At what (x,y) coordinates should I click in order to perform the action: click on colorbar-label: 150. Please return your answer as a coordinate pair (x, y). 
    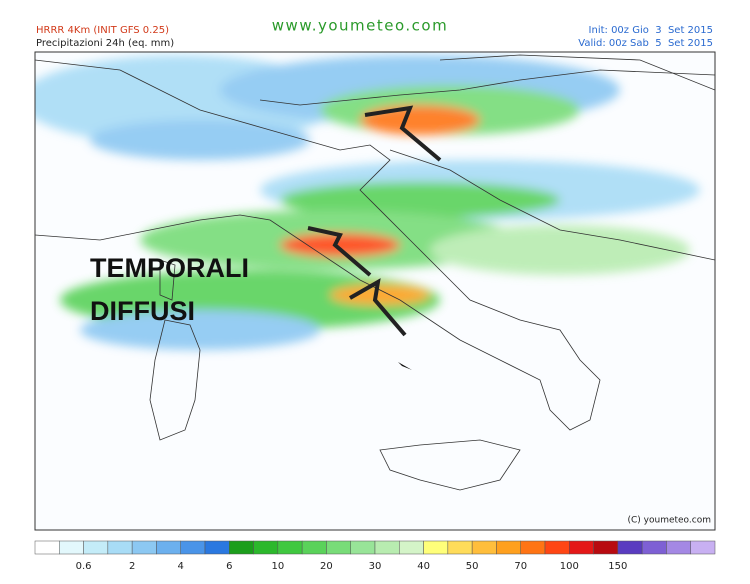
    Looking at the image, I should click on (617, 566).